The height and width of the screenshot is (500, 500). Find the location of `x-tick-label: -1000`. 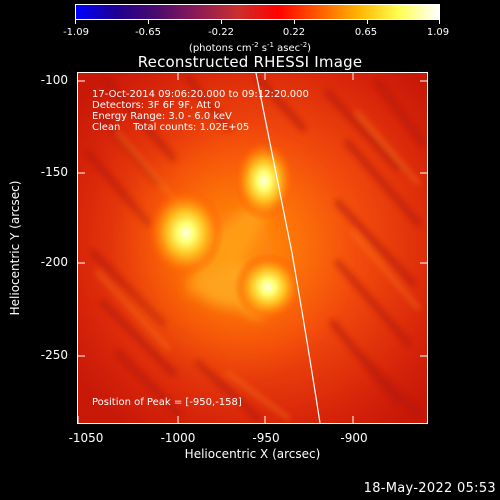

x-tick-label: -1000 is located at coordinates (178, 438).